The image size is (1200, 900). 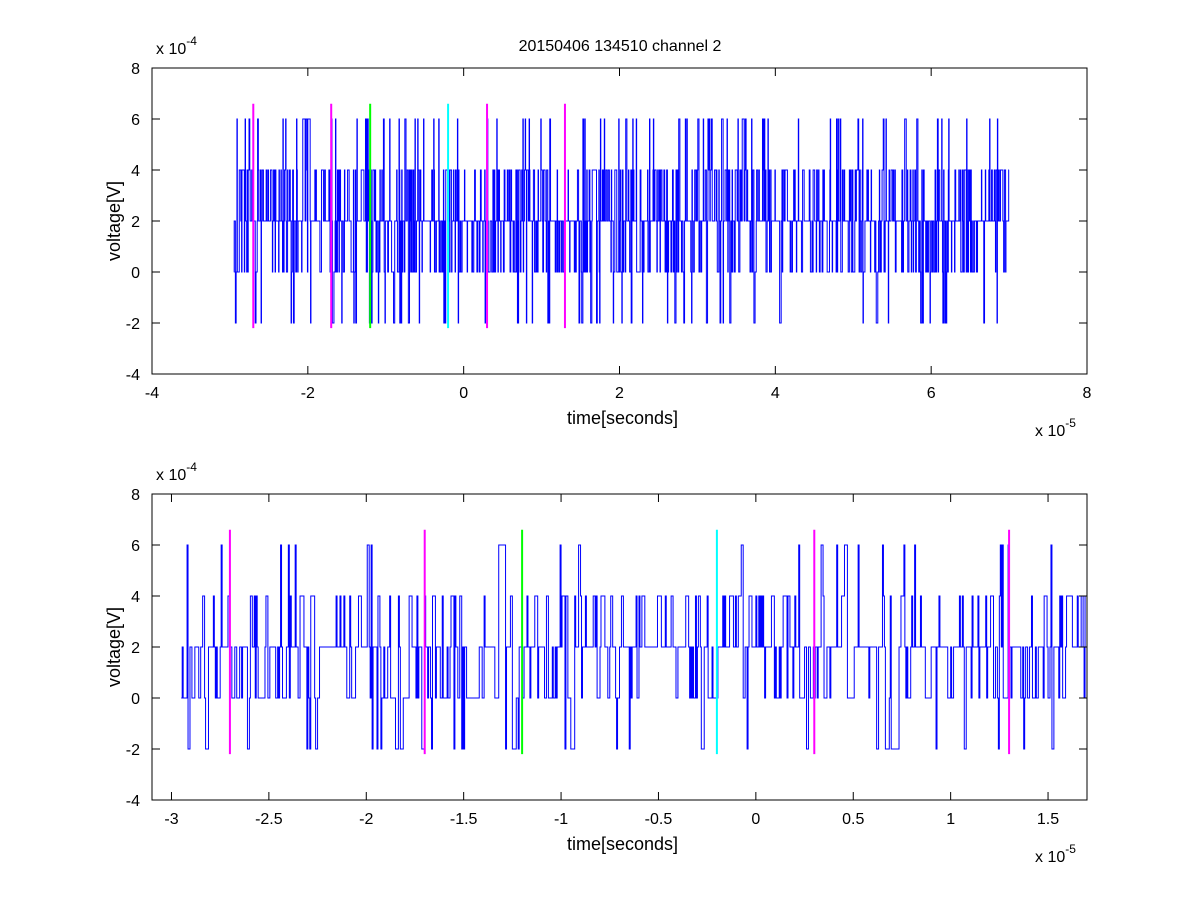 What do you see at coordinates (561, 819) in the screenshot?
I see `x-tick-label: -1` at bounding box center [561, 819].